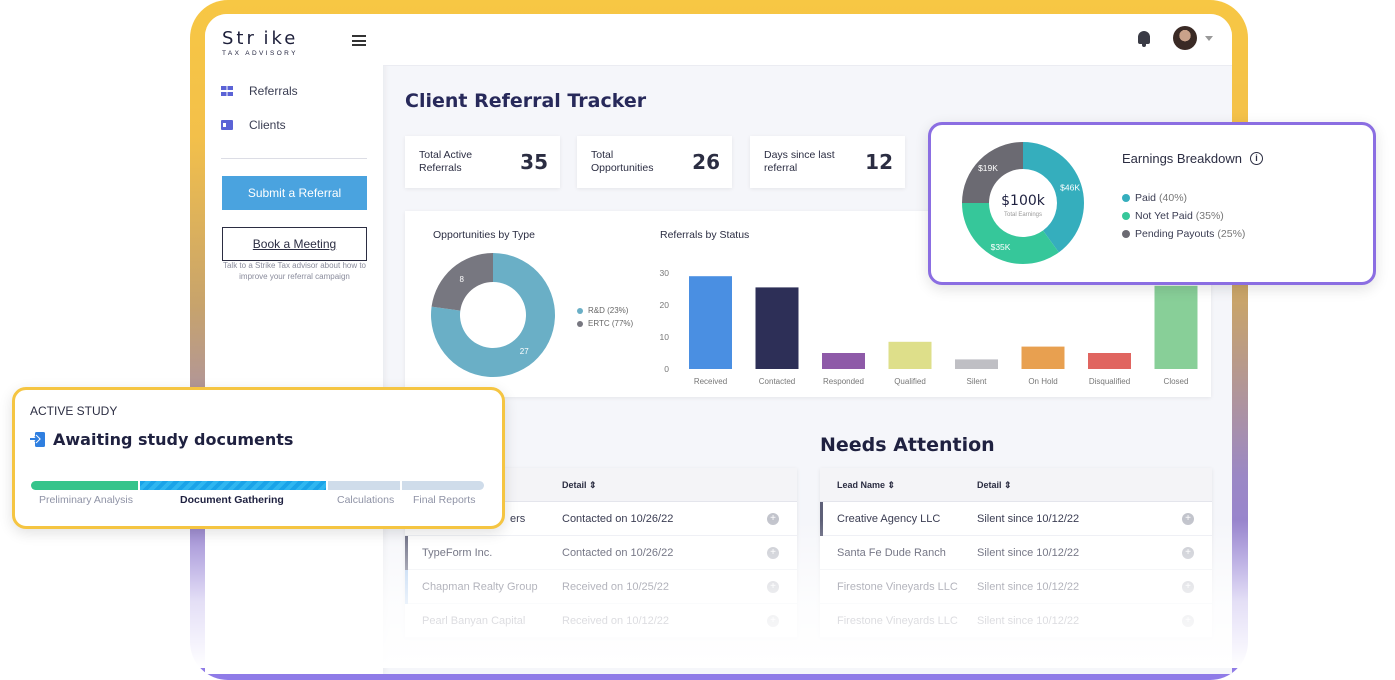 Image resolution: width=1395 pixels, height=680 pixels. What do you see at coordinates (666, 369) in the screenshot?
I see `y-tick-label: 0` at bounding box center [666, 369].